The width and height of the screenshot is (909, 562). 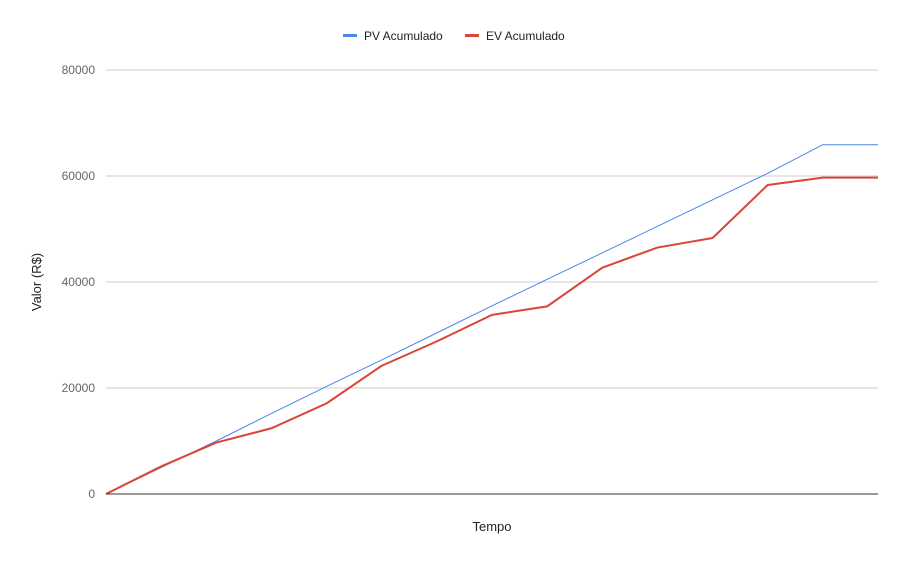 I want to click on y-axis-ticks: 0 20000 40000 60000 80000, so click(x=79, y=282).